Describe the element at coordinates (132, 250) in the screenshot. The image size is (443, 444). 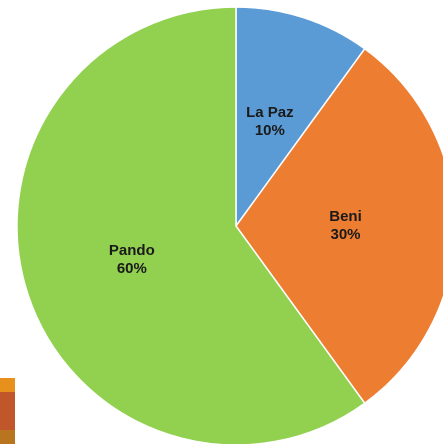
I see `slice-label: Pando` at that location.